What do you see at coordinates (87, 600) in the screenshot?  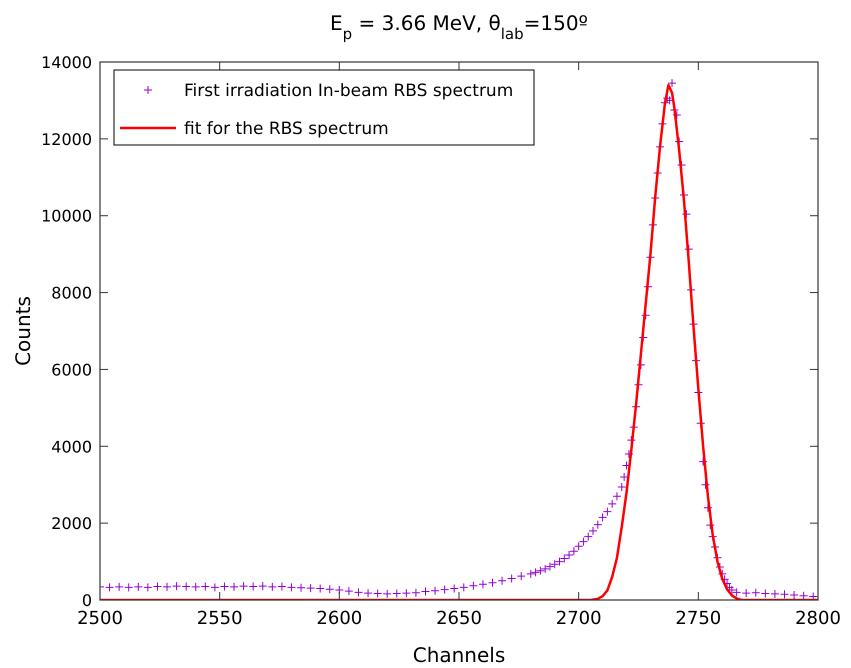 I see `y-tick-label: 0` at bounding box center [87, 600].